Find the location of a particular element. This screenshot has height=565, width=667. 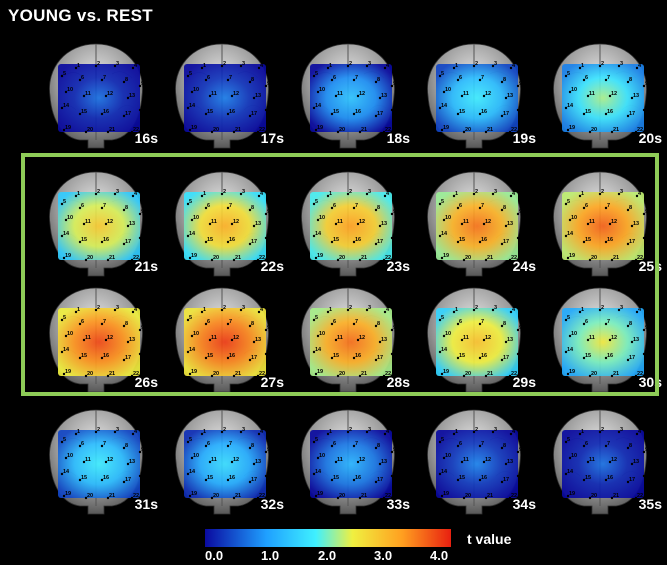

brain-panel: 1 2 3 4 5 6 7 8 9 10 11 12 13 14 15 16 17 18 19 20 21 22 18s is located at coordinates (348, 93).